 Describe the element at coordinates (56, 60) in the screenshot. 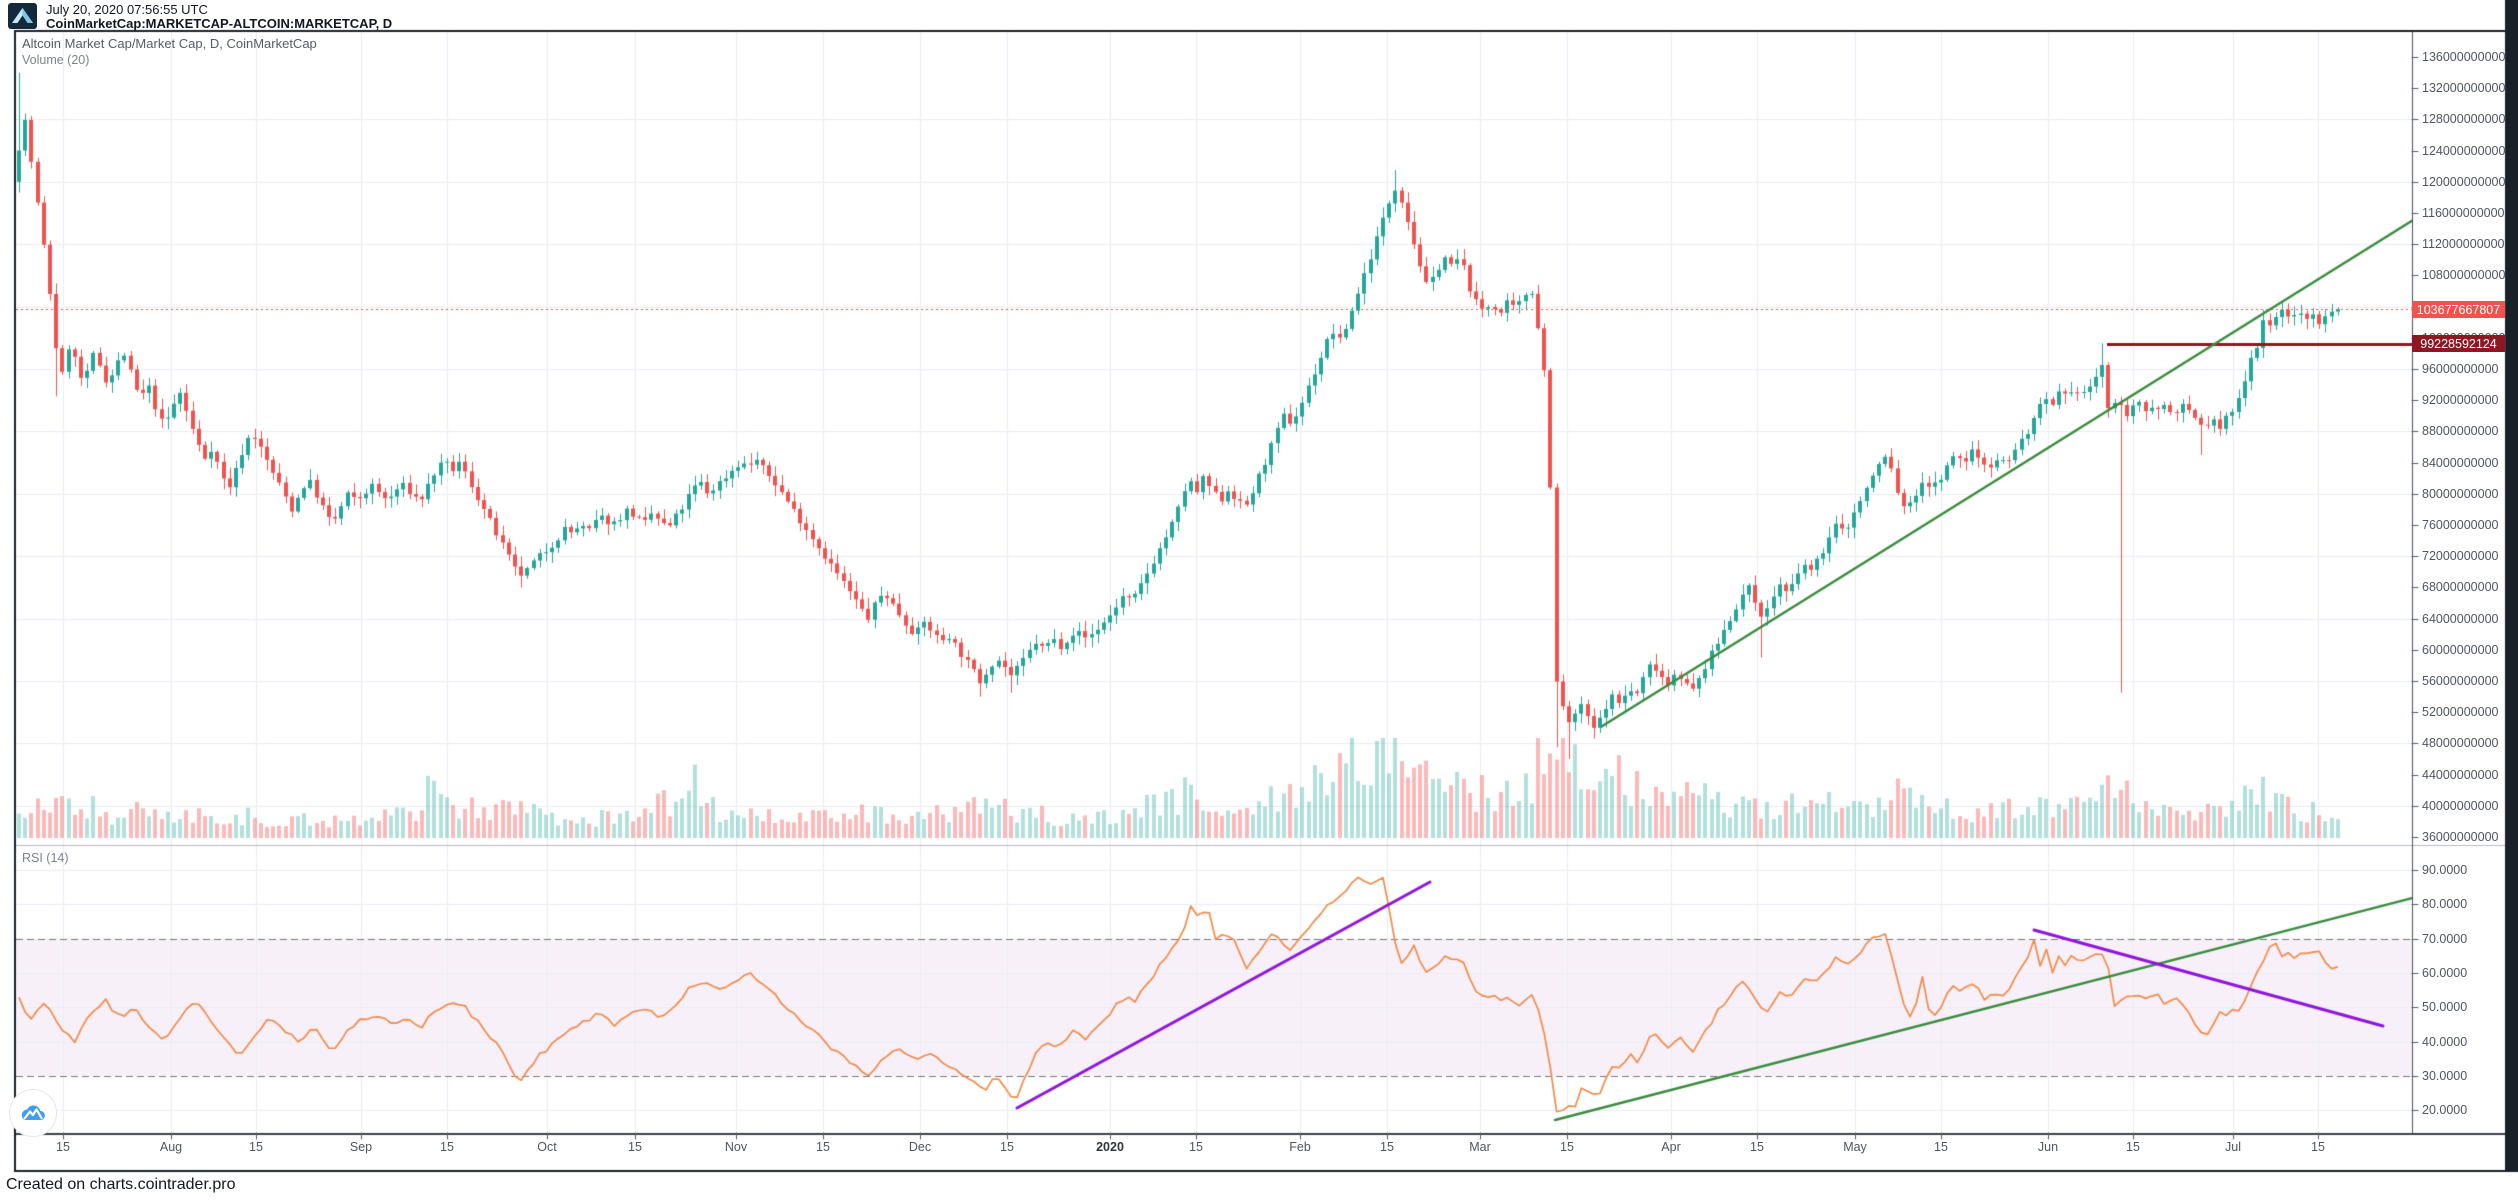

I see `volume-indicator-label: Volume (20)` at that location.